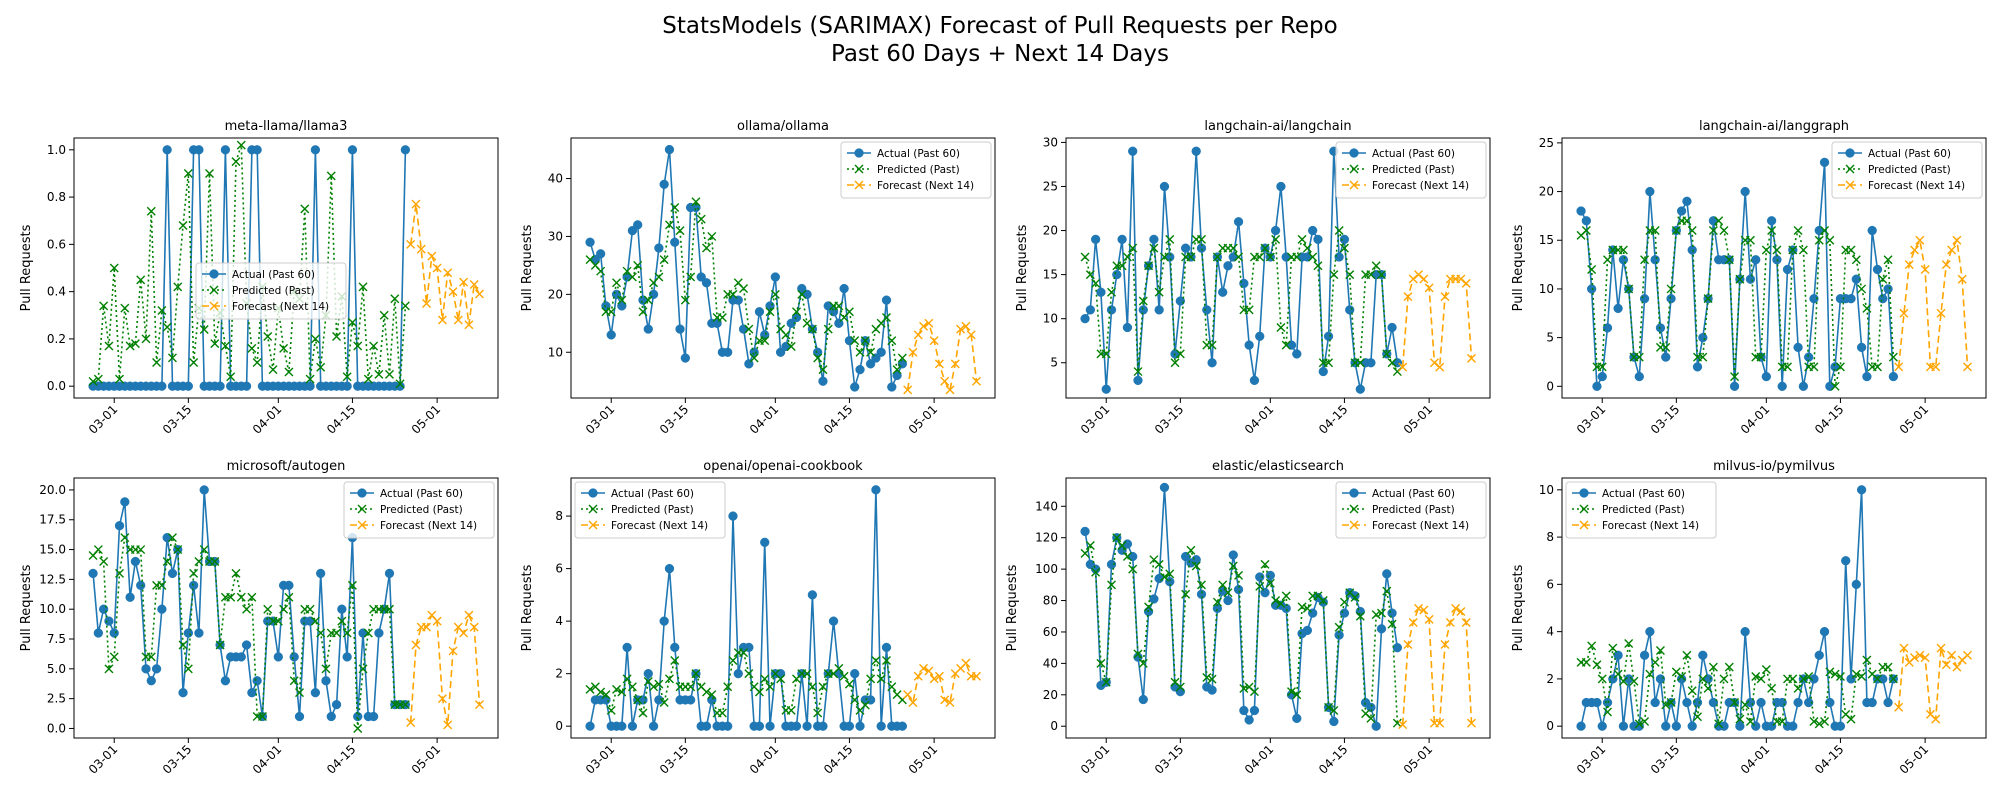 This screenshot has height=800, width=2000. What do you see at coordinates (555, 179) in the screenshot?
I see `y-tick-label: 40` at bounding box center [555, 179].